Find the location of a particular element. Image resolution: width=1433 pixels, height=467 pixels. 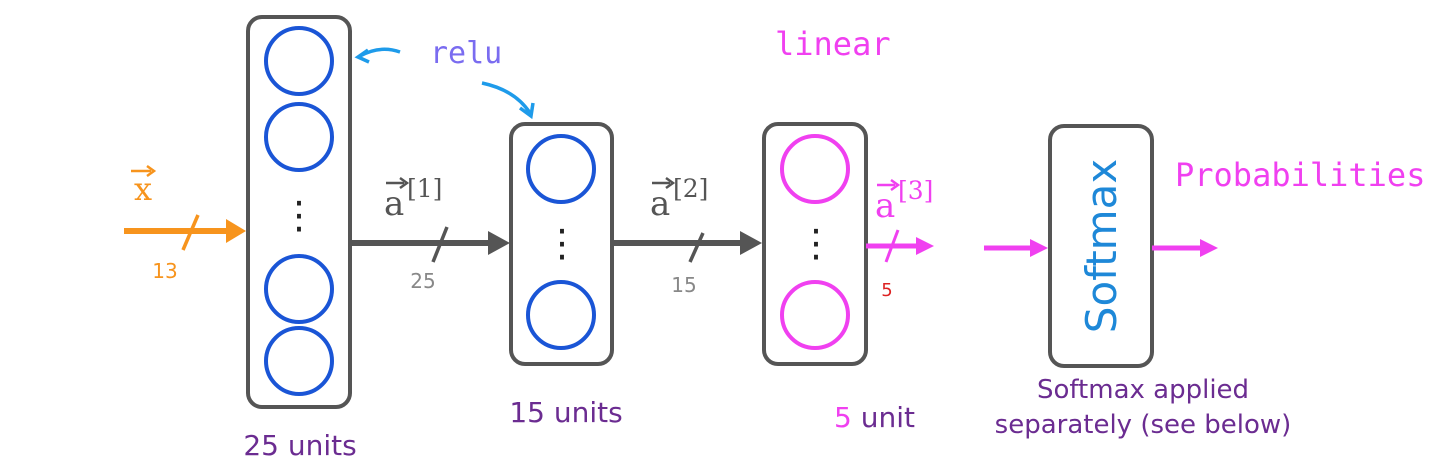

activation-1: a [1] 25 is located at coordinates (430, 233).